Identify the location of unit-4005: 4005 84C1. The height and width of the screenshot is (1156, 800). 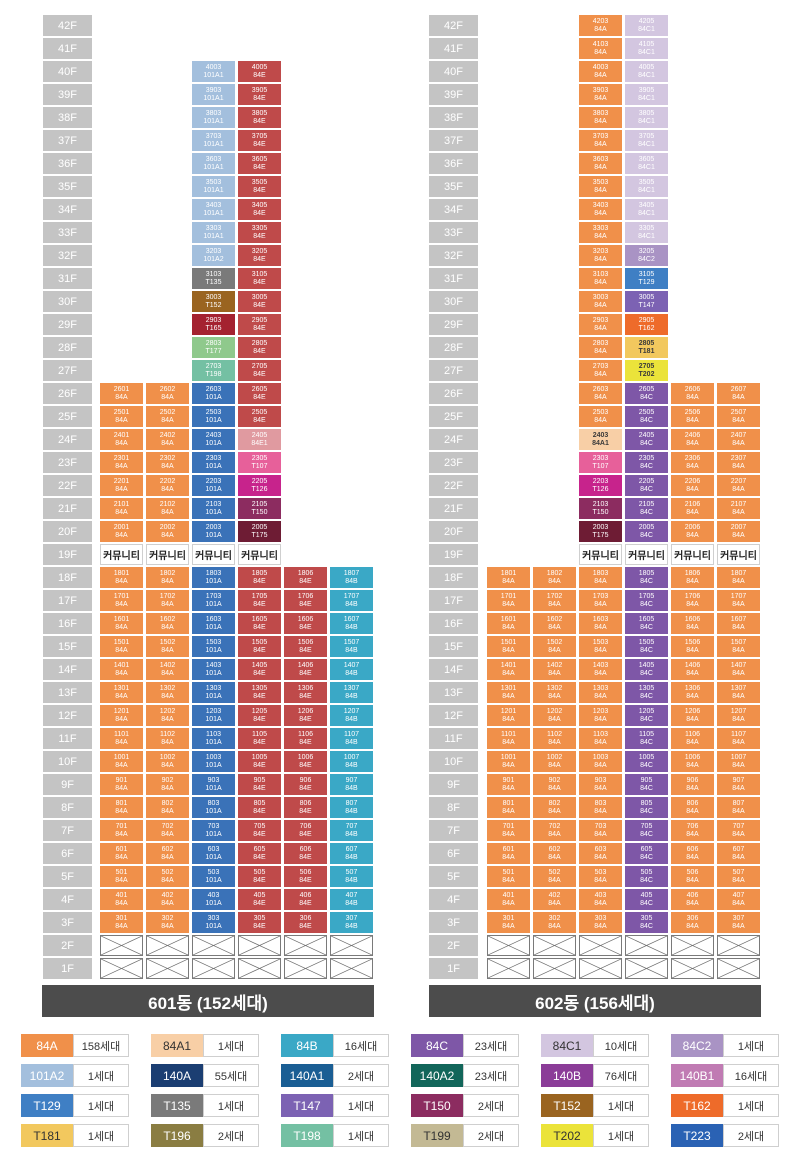
(646, 71).